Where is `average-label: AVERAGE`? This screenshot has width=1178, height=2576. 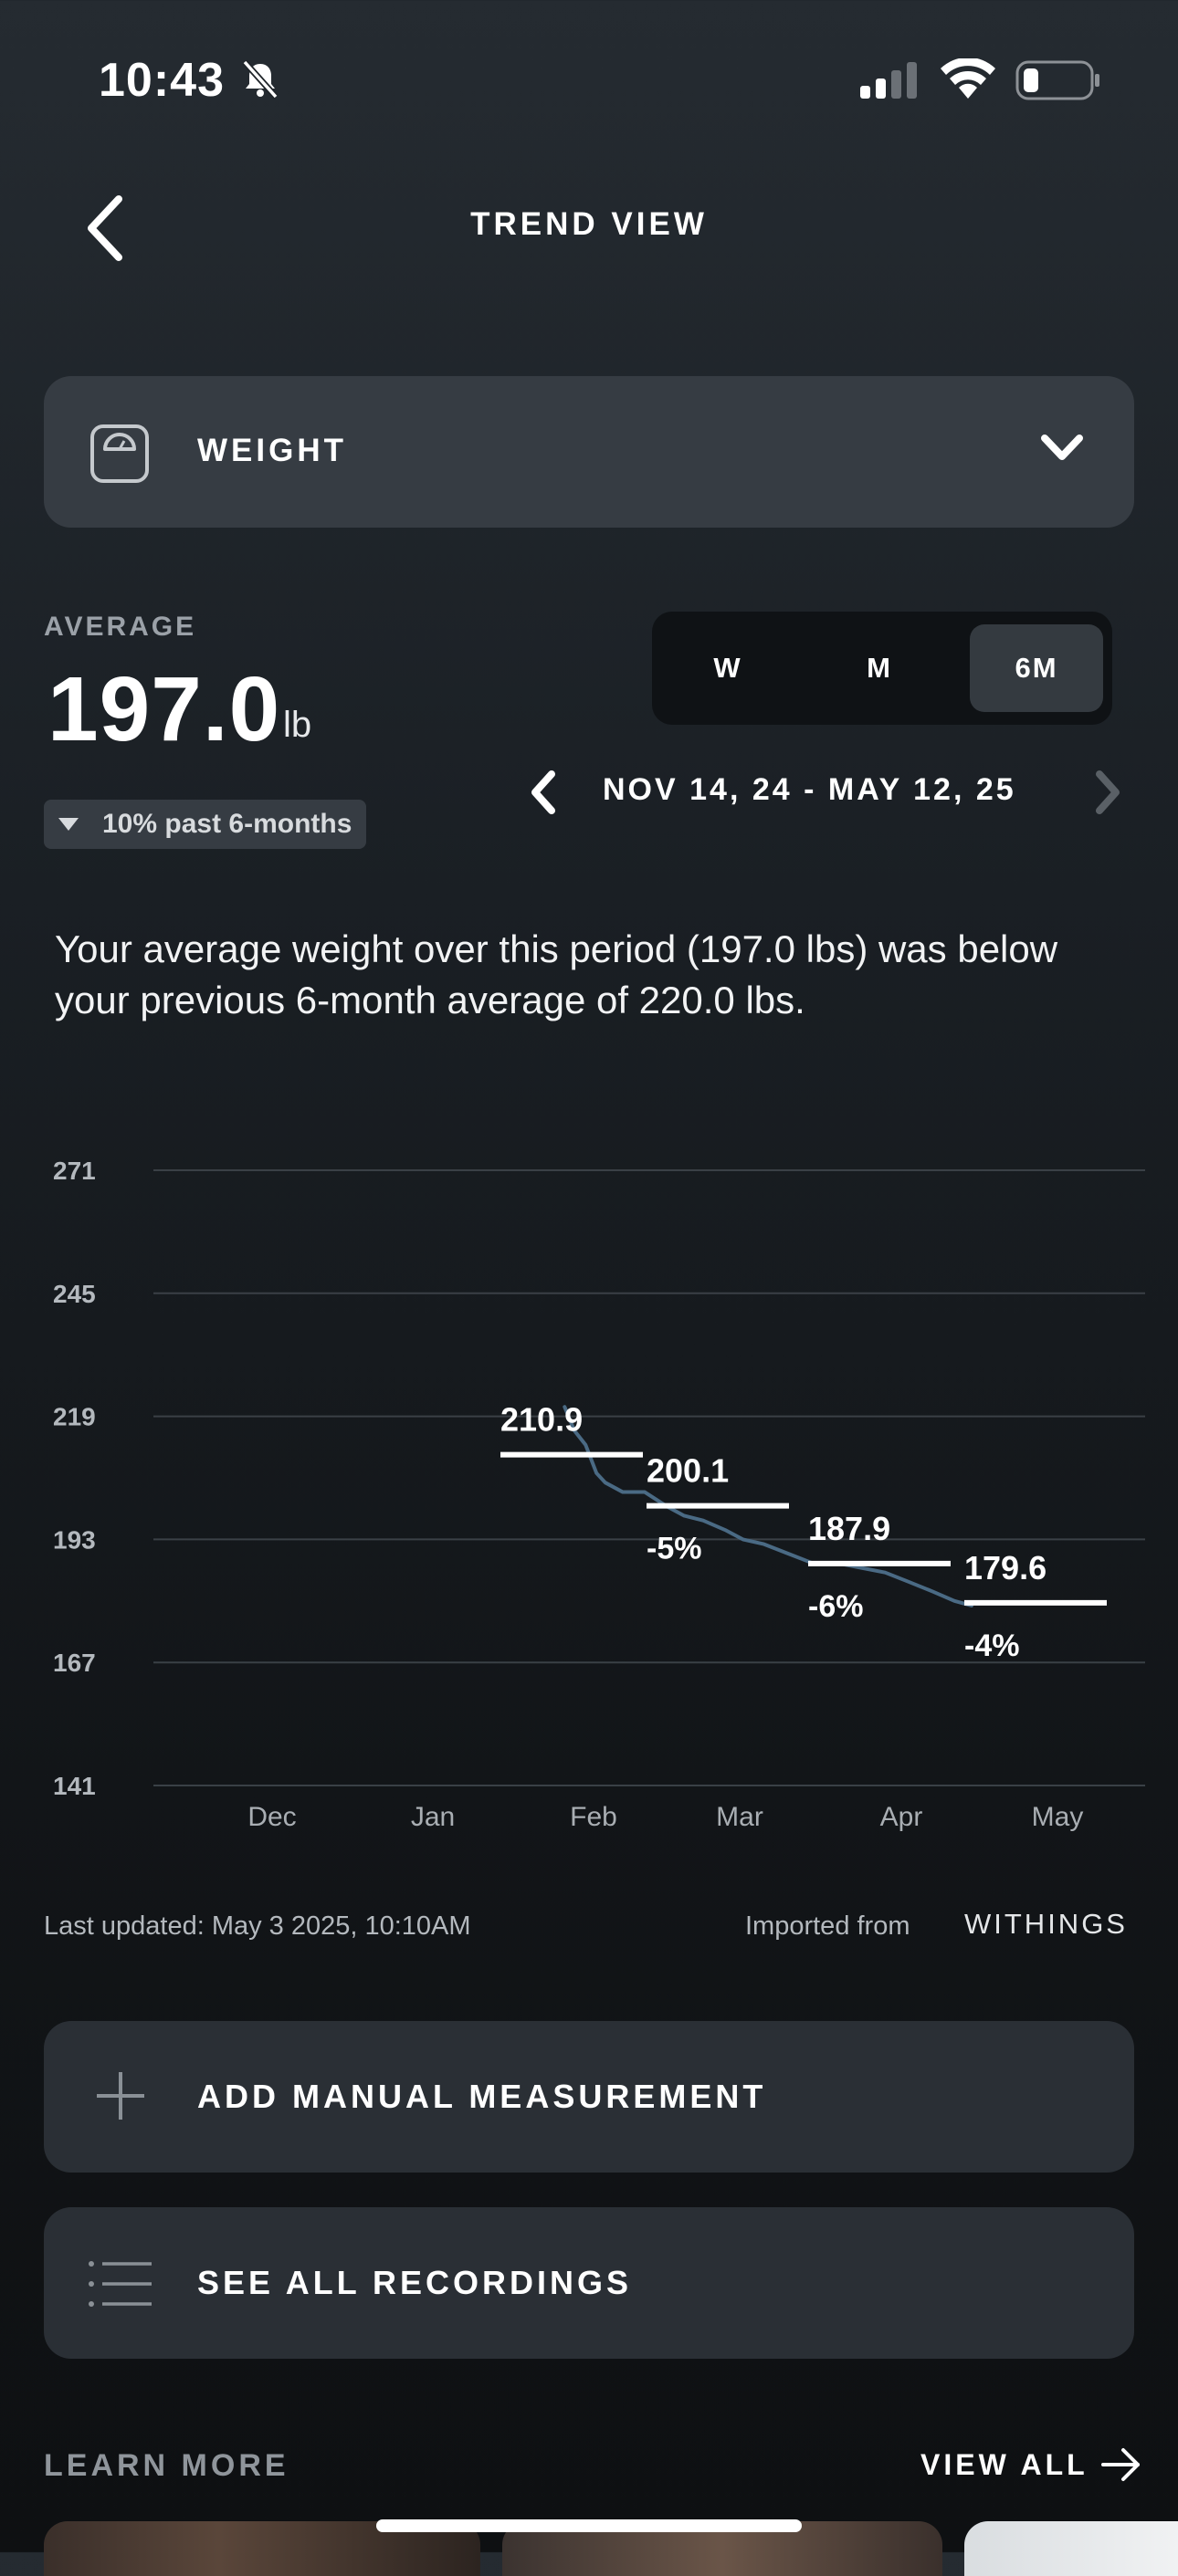 average-label: AVERAGE is located at coordinates (120, 627).